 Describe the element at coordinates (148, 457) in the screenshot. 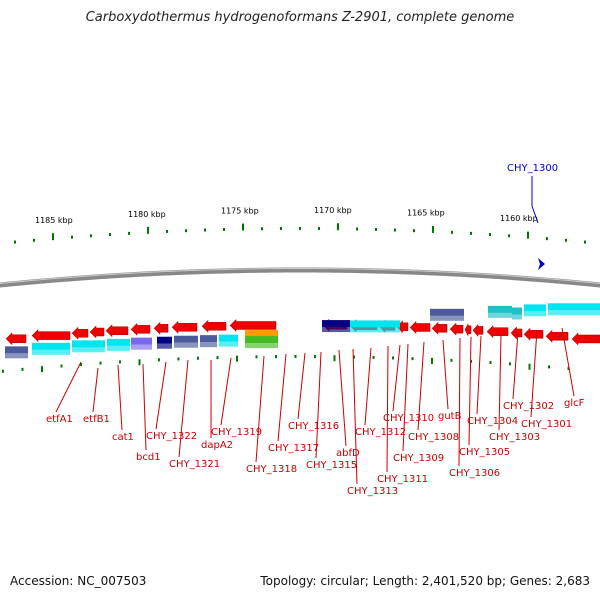

I see `gene-label: bcd1` at that location.